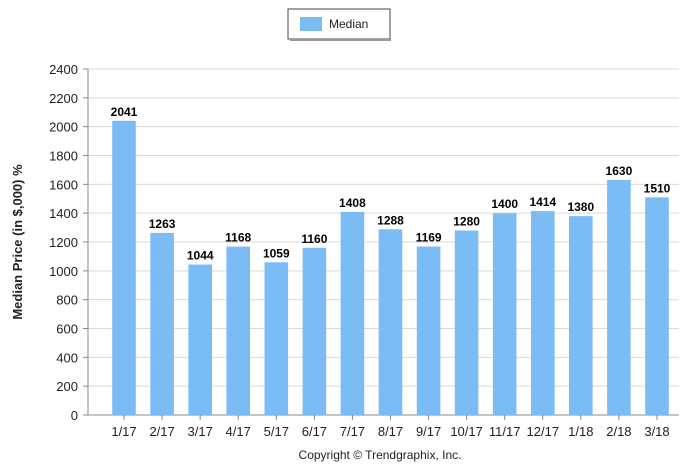  What do you see at coordinates (618, 431) in the screenshot?
I see `x-tick-label: 2/18` at bounding box center [618, 431].